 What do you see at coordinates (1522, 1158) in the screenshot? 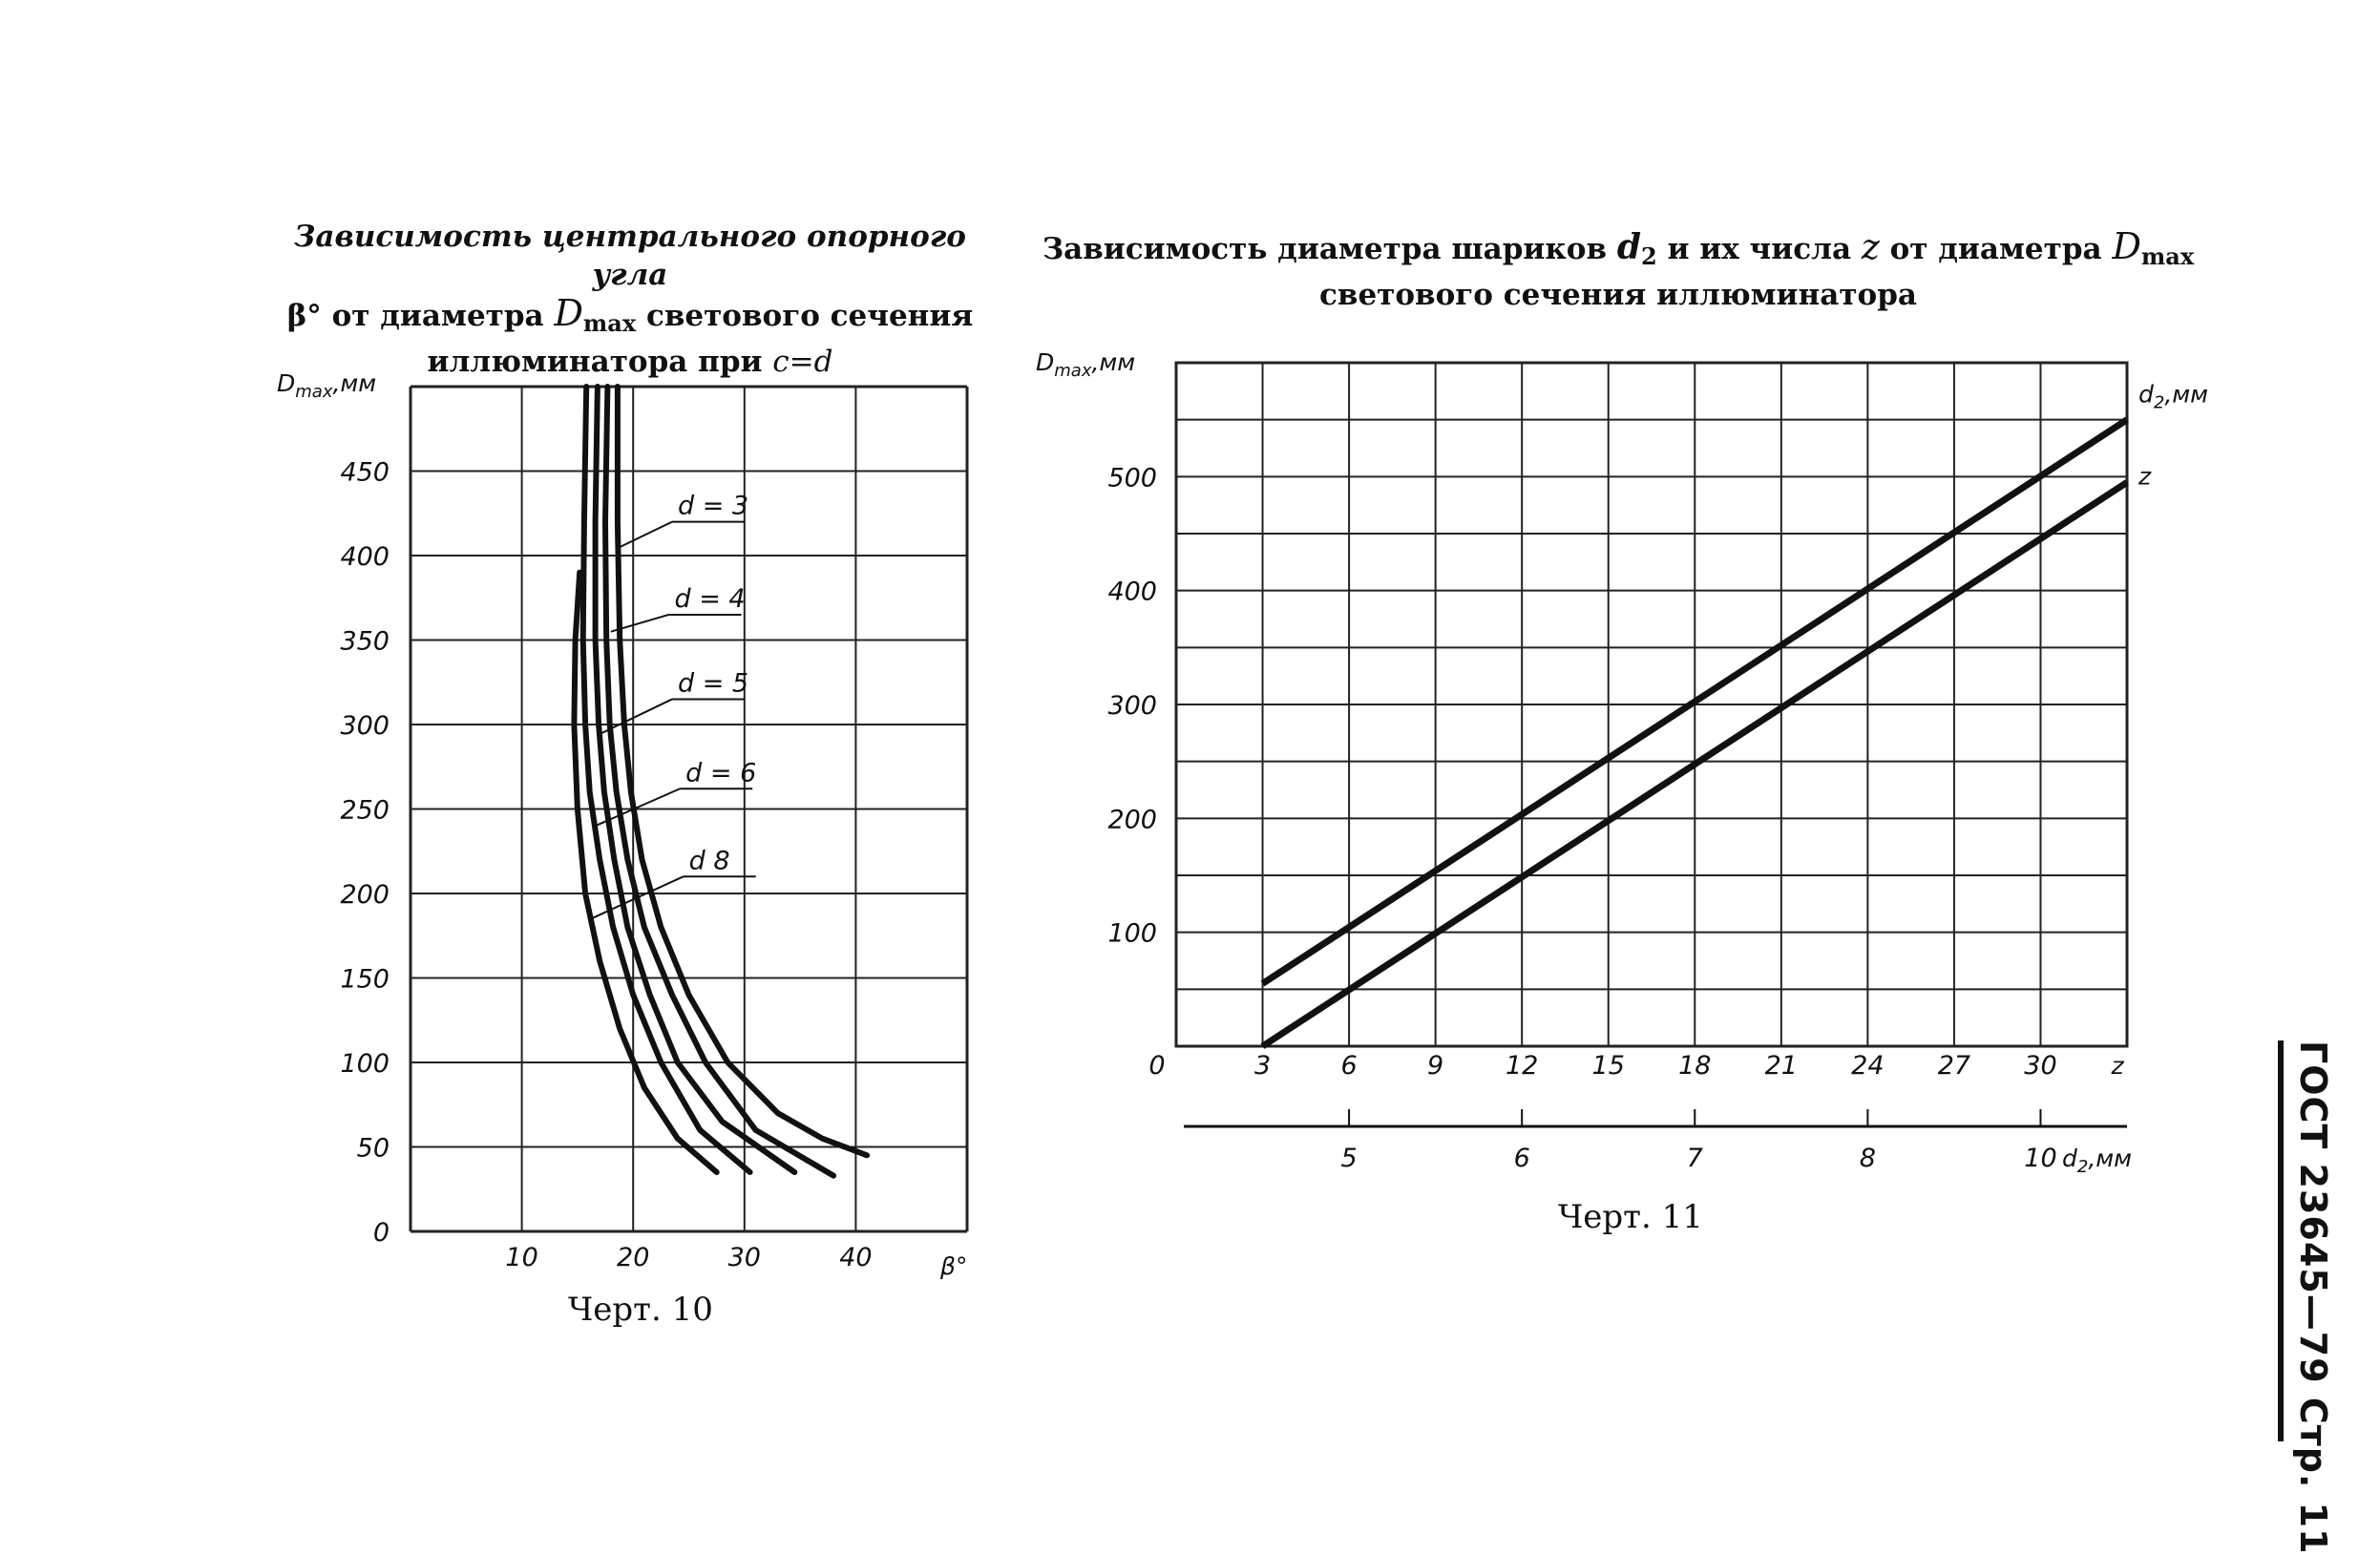
I see `chart11-x-tick-label-d2: 6` at bounding box center [1522, 1158].